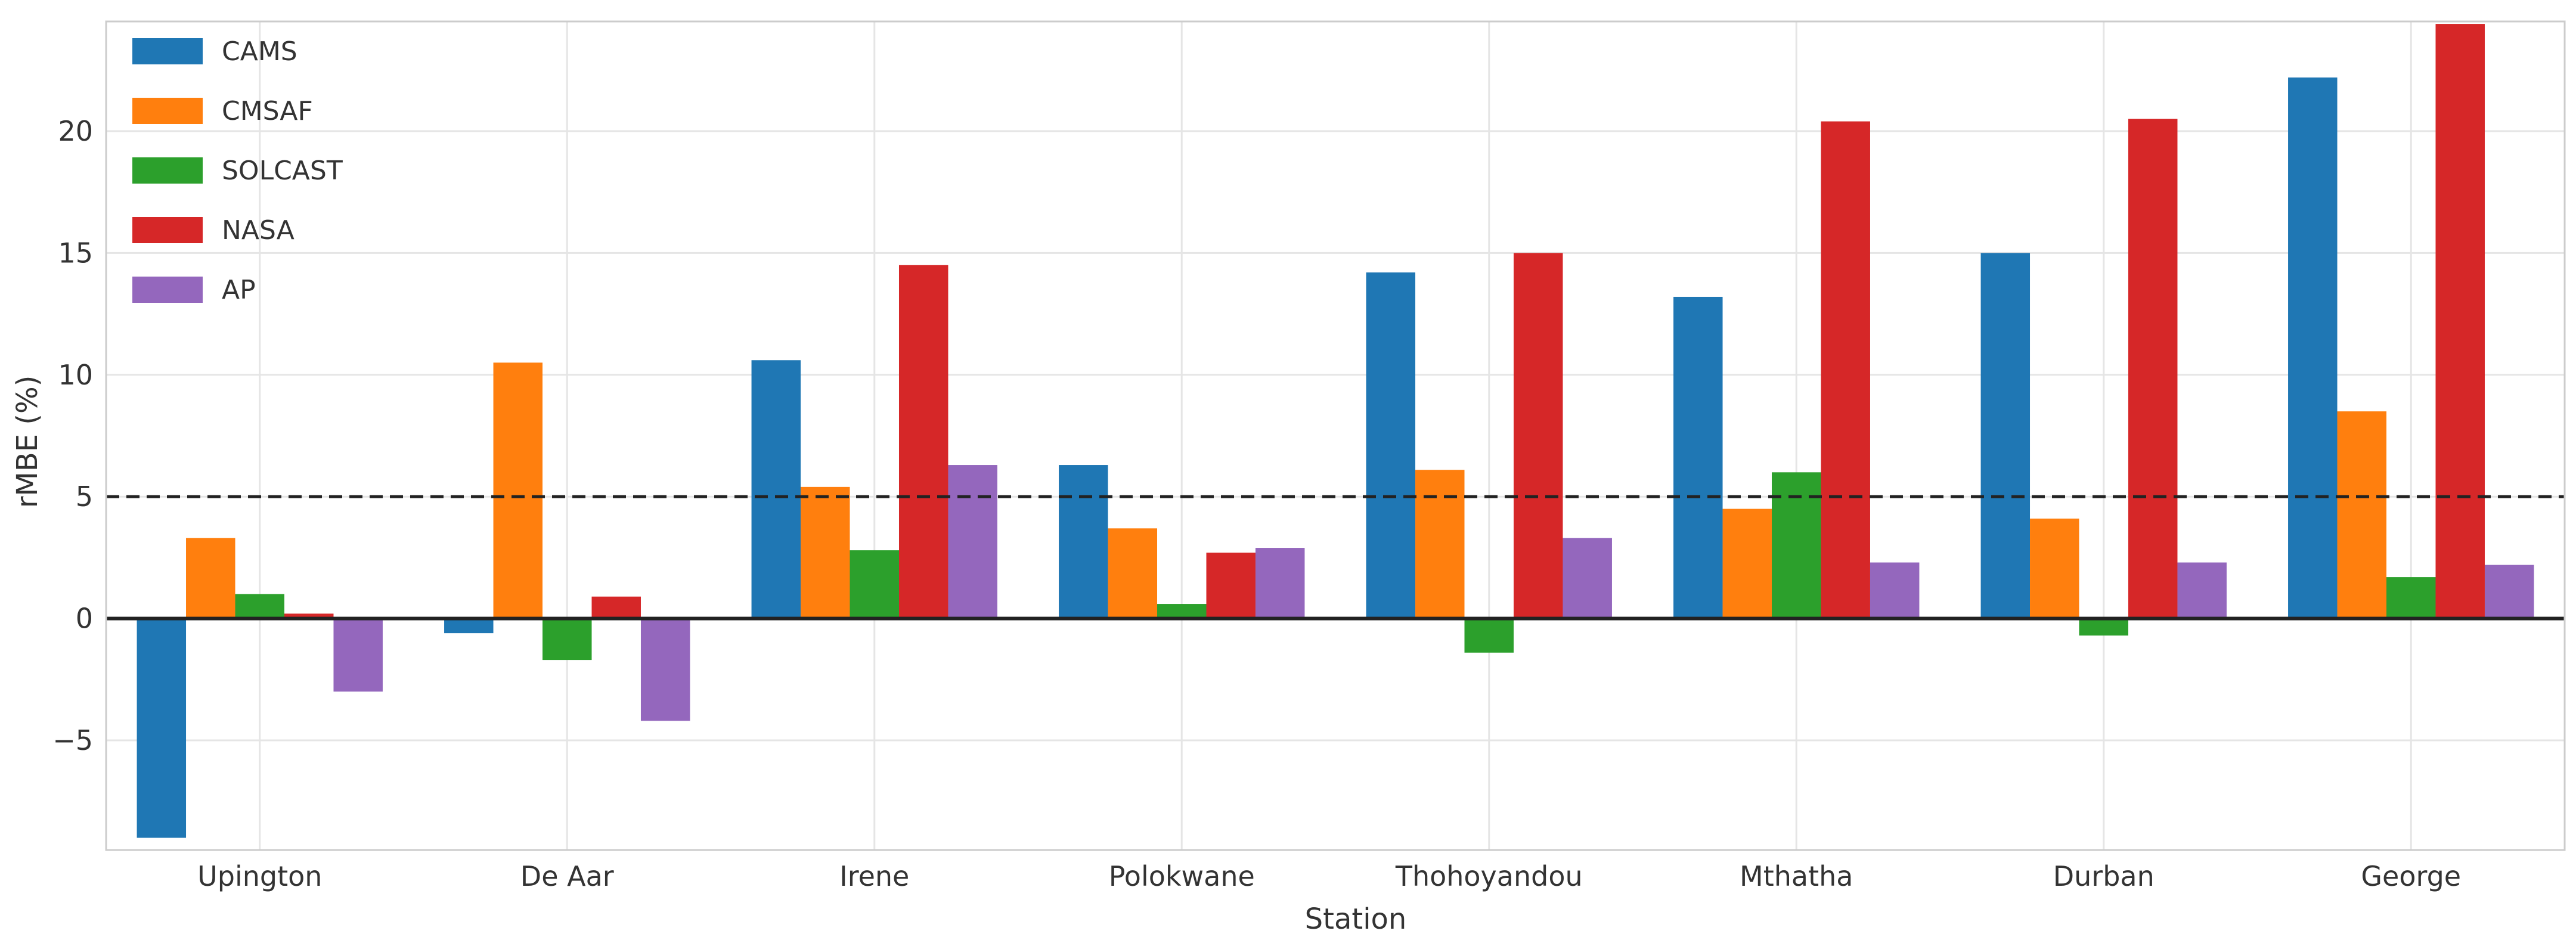  Describe the element at coordinates (776, 489) in the screenshot. I see `bar-cams-irene` at that location.